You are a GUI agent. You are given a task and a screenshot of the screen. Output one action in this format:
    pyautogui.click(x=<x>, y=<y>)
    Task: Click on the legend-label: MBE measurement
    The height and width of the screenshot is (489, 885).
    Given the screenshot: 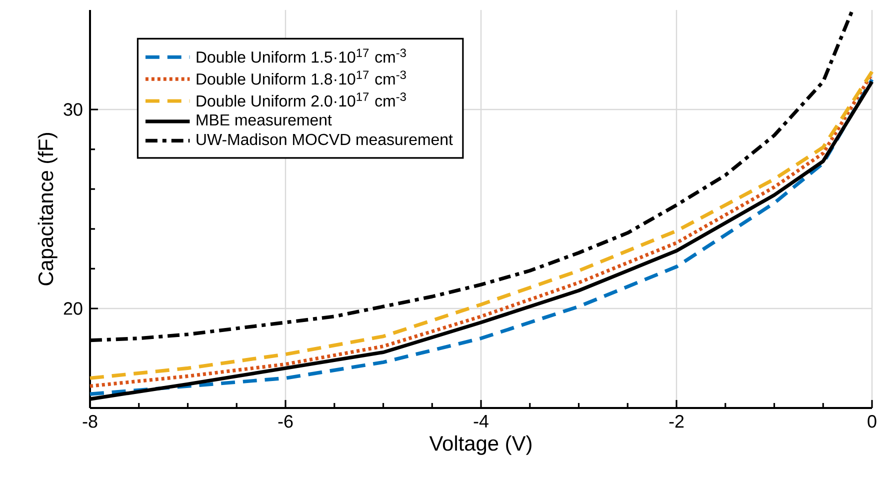 What is the action you would take?
    pyautogui.click(x=264, y=120)
    